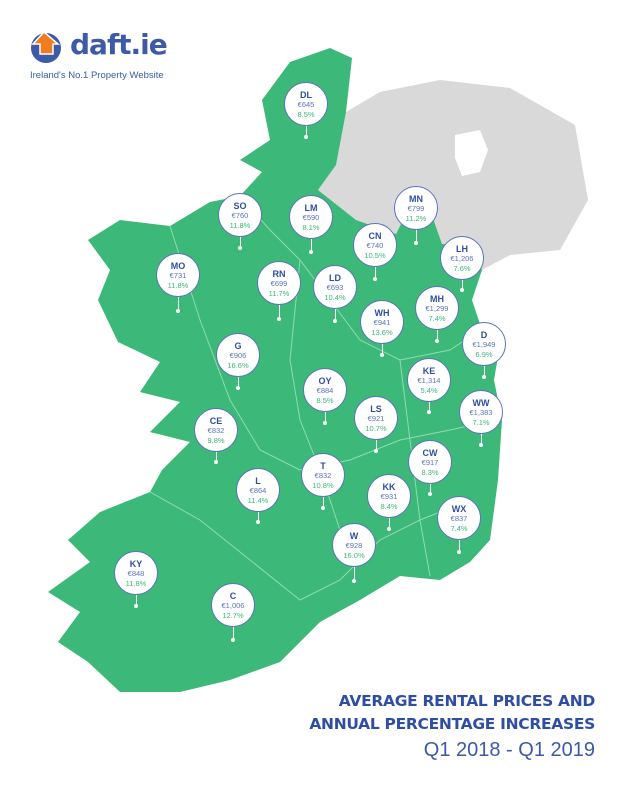 The width and height of the screenshot is (625, 788). Describe the element at coordinates (481, 422) in the screenshot. I see `county-change: 7.1%` at that location.